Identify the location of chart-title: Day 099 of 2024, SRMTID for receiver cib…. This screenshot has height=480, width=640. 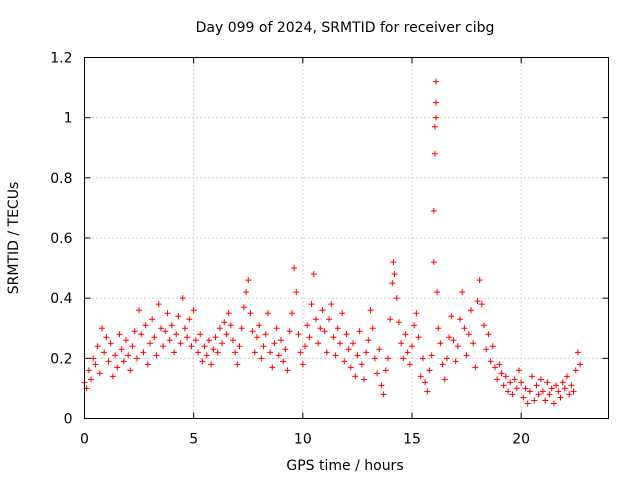
(345, 28).